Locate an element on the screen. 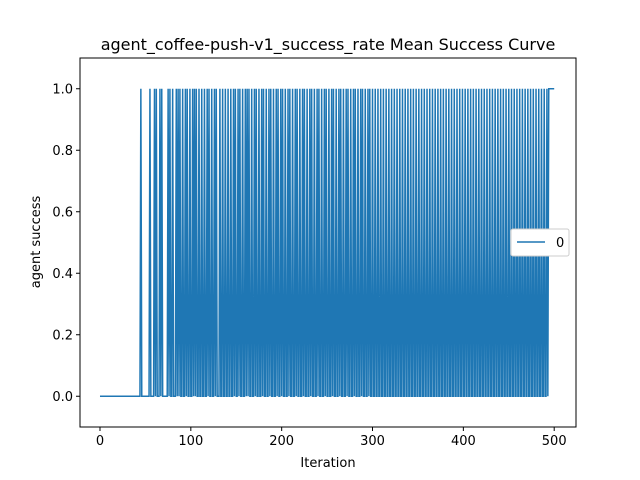 The height and width of the screenshot is (480, 640). x-tick-label: 300 is located at coordinates (372, 441).